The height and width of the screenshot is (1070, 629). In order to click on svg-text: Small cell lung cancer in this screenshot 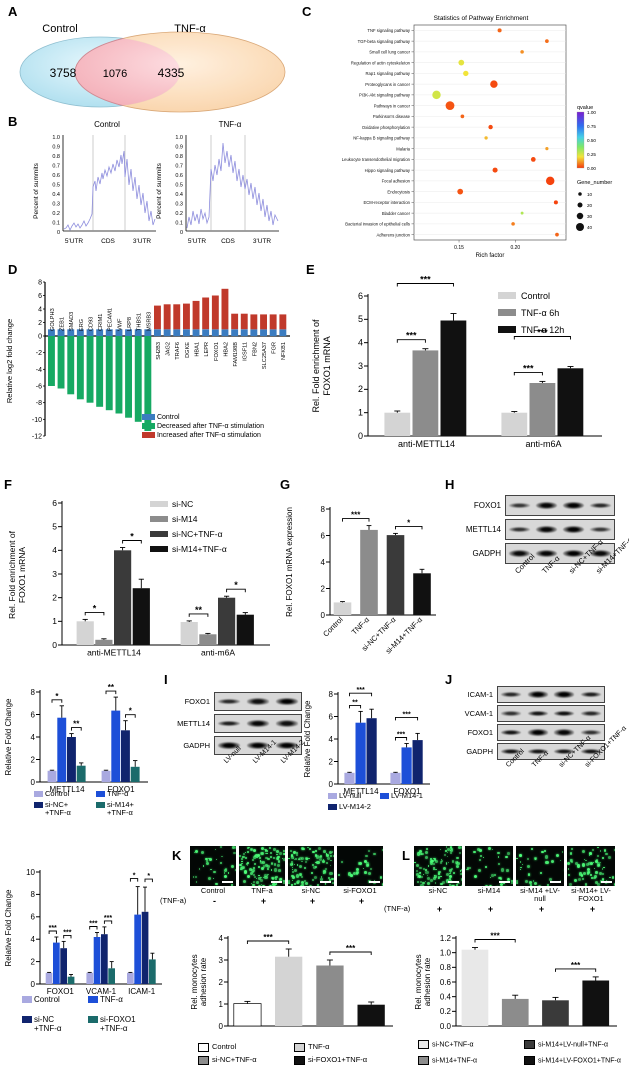, I will do `click(389, 52)`.